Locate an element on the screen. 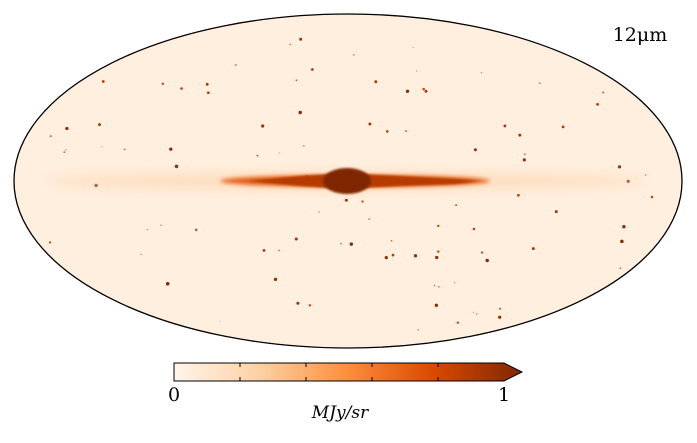 Image resolution: width=697 pixels, height=443 pixels. colorbar-minor-ticks is located at coordinates (339, 372).